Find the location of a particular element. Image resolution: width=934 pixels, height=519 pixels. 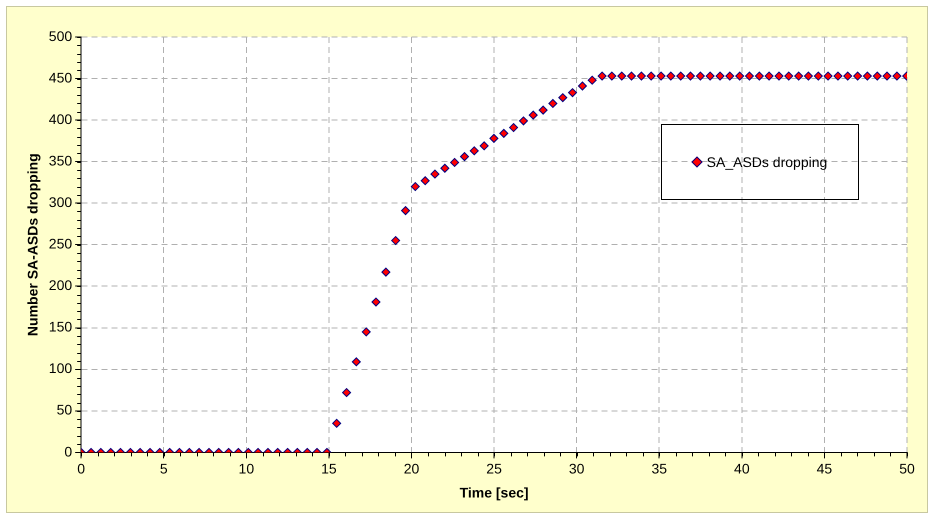

y-tick-label: 200 is located at coordinates (60, 285).